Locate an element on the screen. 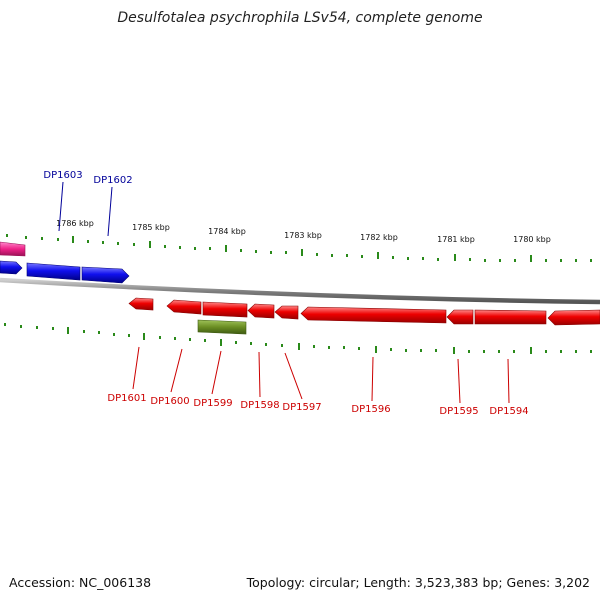  gene-label: DP1601 is located at coordinates (126, 398).